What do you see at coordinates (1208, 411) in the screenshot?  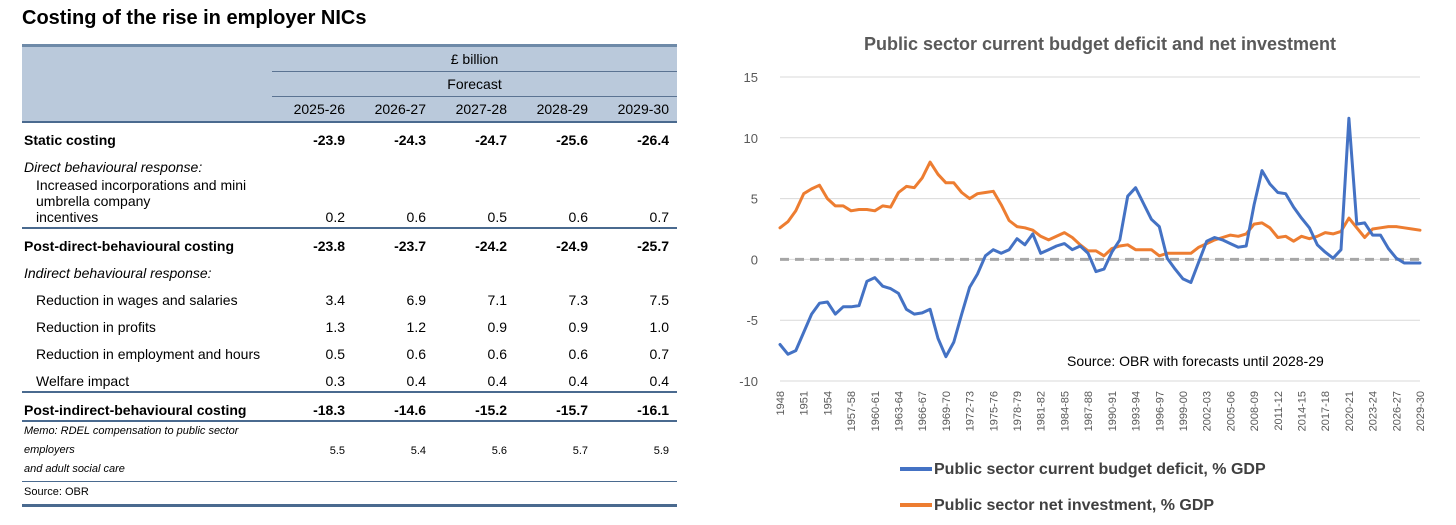 I see `x-tick-label: 2002-03` at bounding box center [1208, 411].